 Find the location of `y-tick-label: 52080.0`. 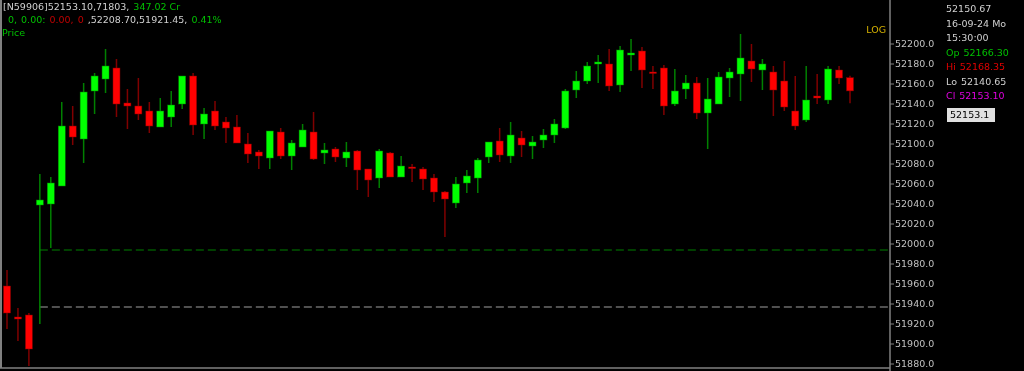

y-tick-label: 52080.0 is located at coordinates (915, 164).